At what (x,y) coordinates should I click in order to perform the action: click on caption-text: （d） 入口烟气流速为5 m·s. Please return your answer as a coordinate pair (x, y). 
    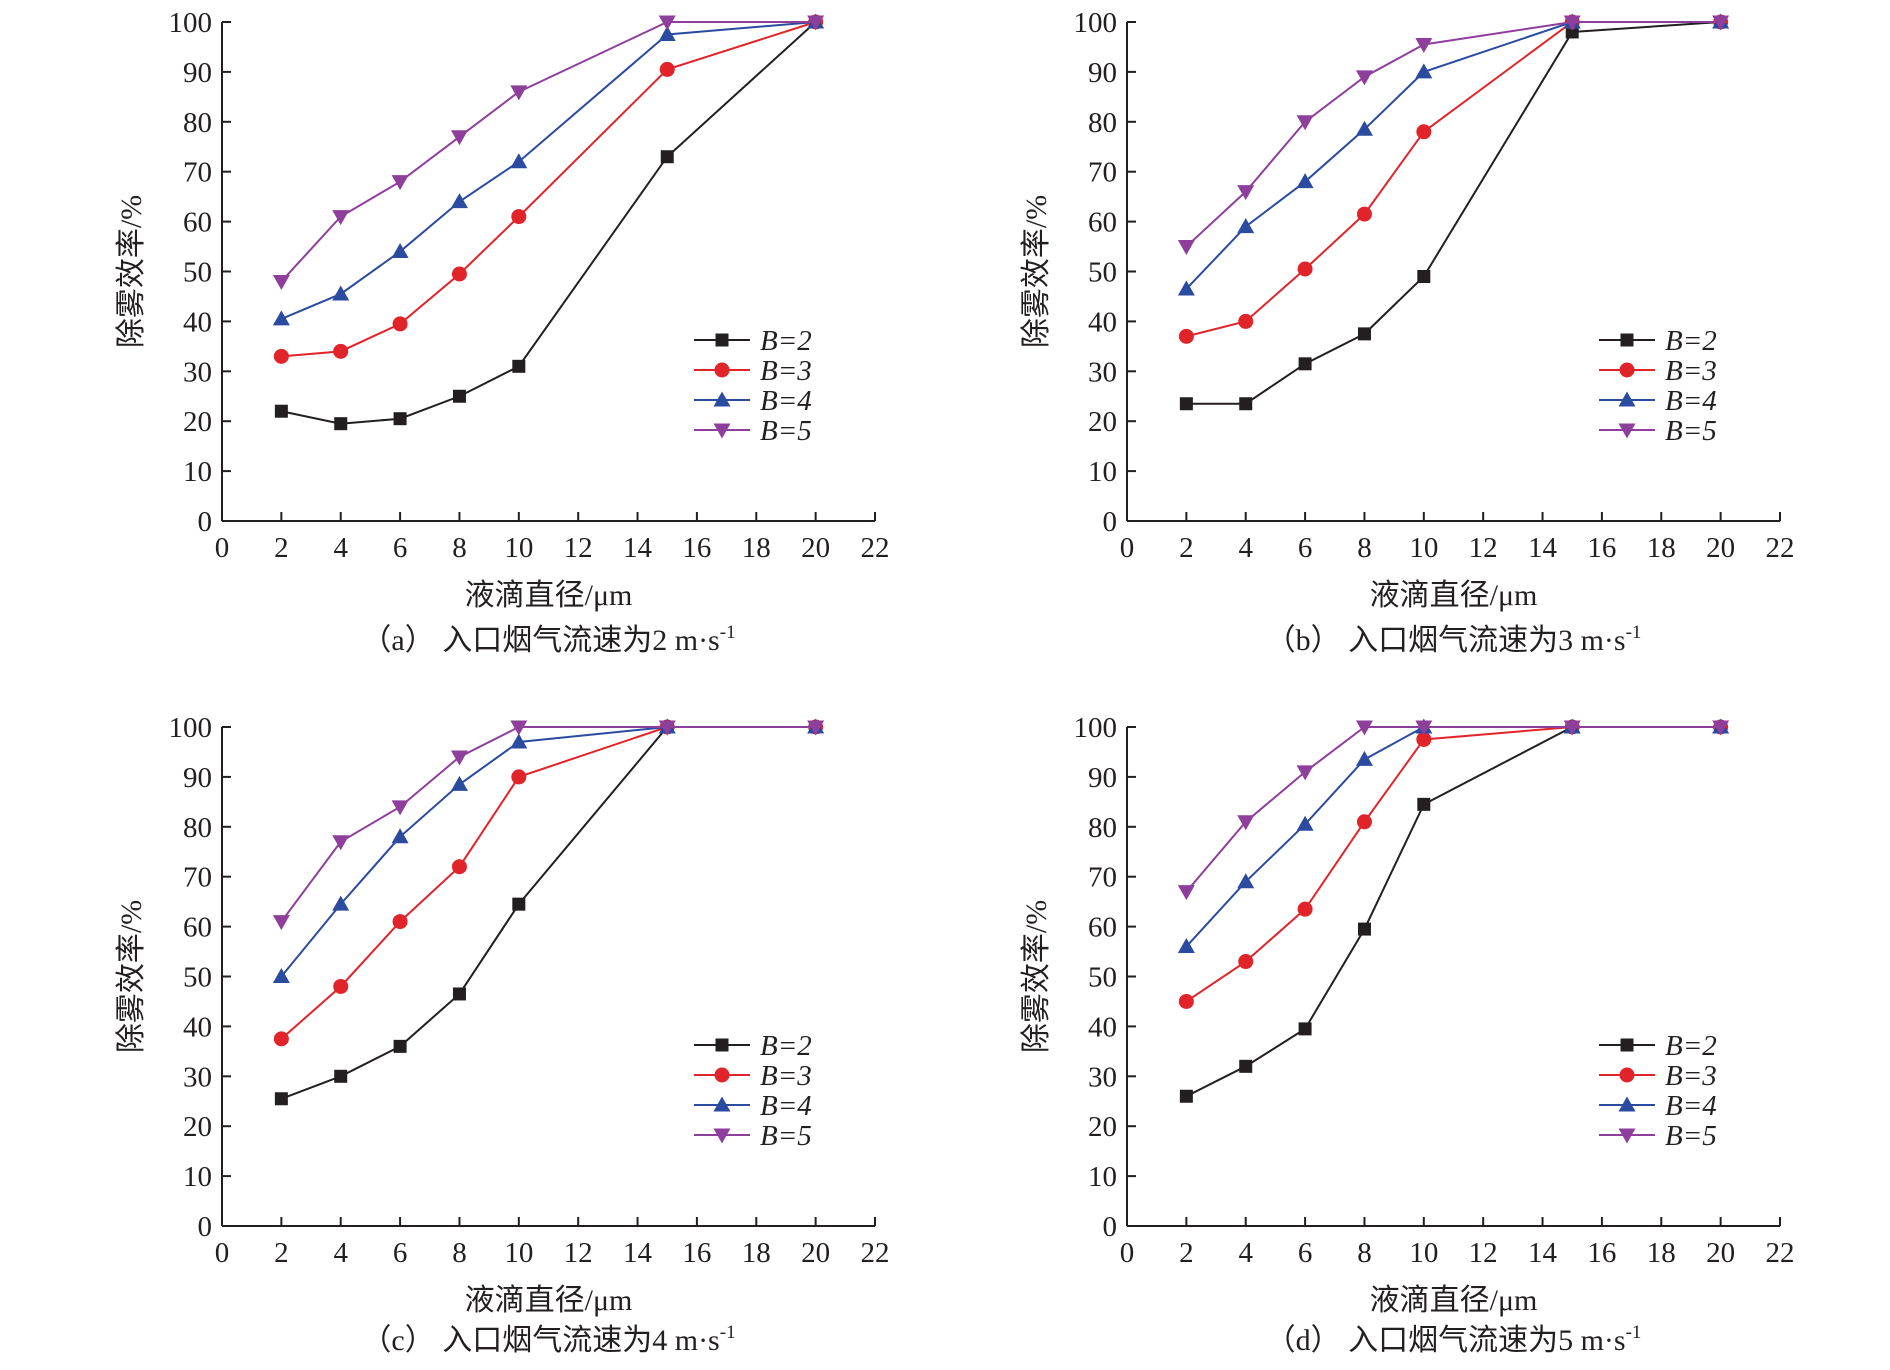
    Looking at the image, I should click on (1446, 1340).